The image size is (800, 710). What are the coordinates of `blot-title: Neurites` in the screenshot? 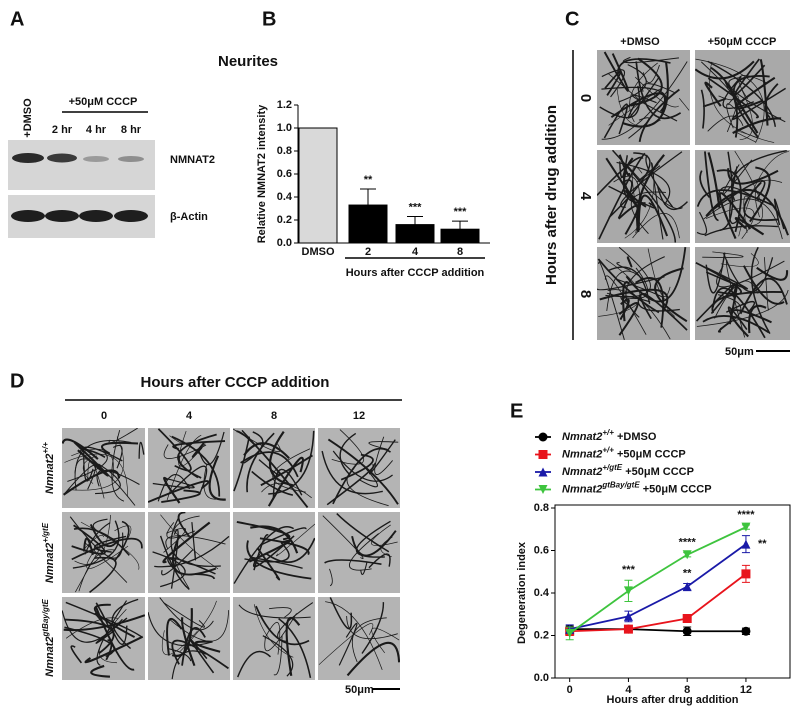 It's located at (248, 61).